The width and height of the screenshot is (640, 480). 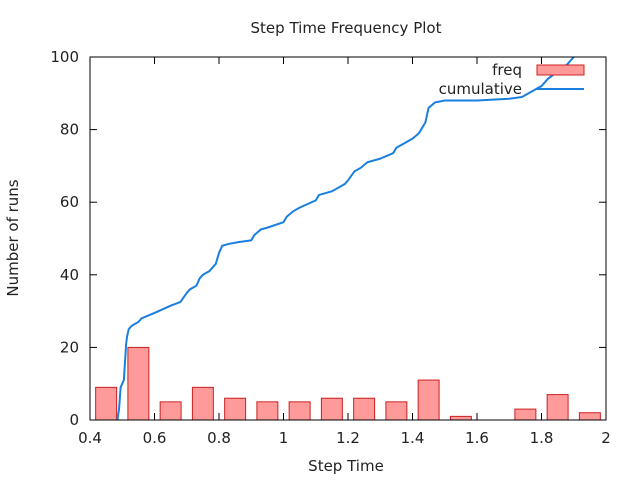 I want to click on y-tick-label: 0, so click(x=74, y=420).